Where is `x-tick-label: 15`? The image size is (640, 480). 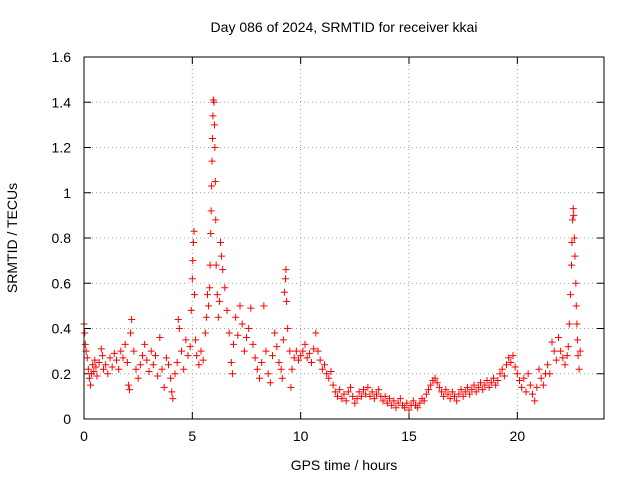 x-tick-label: 15 is located at coordinates (409, 436).